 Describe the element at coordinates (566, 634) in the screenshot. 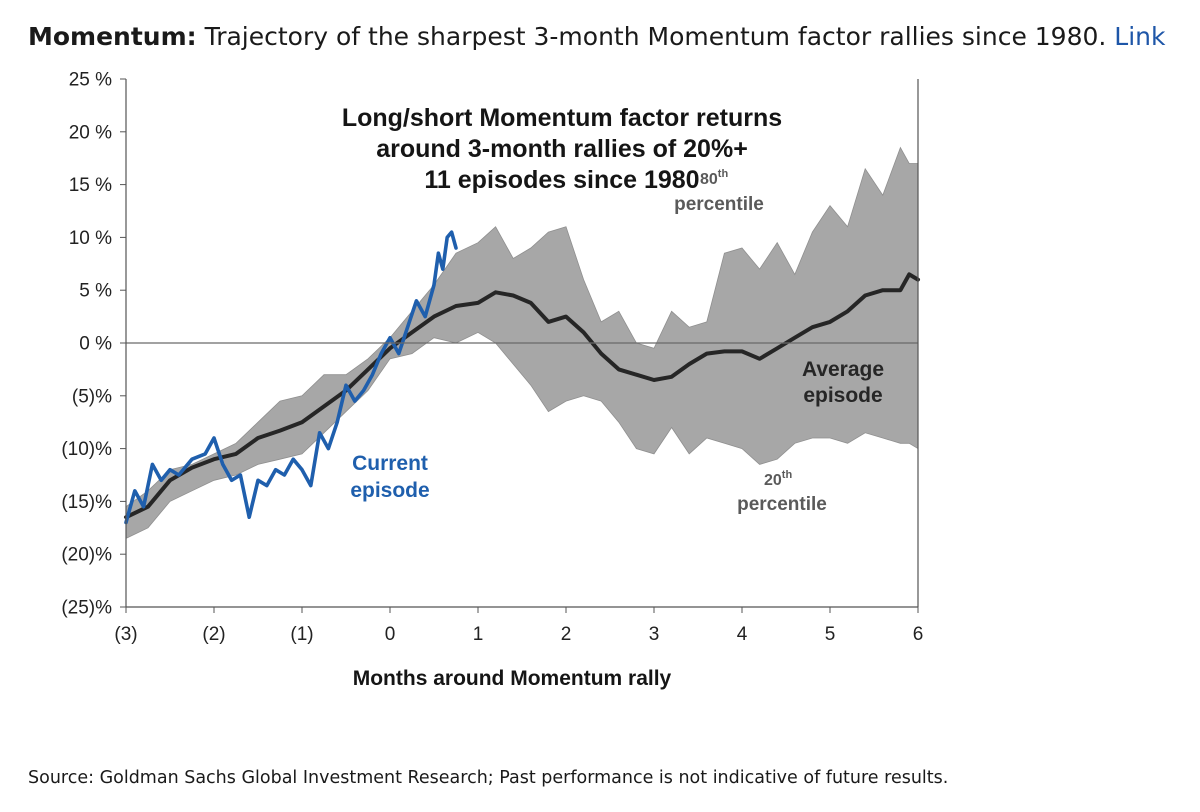

I see `x-tick-label: 2` at that location.